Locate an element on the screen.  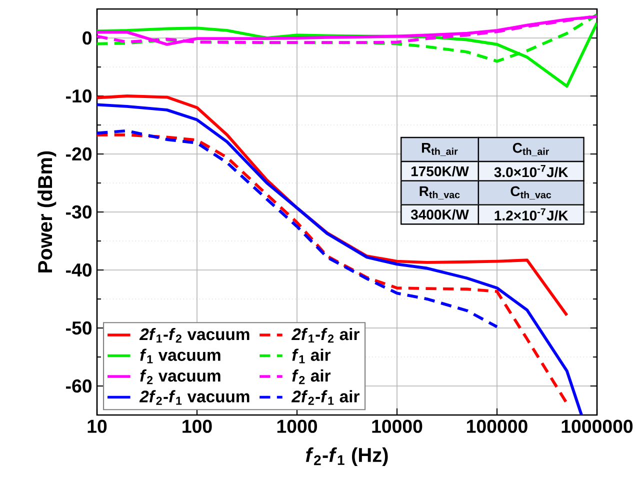
y-tick-label: 0 is located at coordinates (87, 38).